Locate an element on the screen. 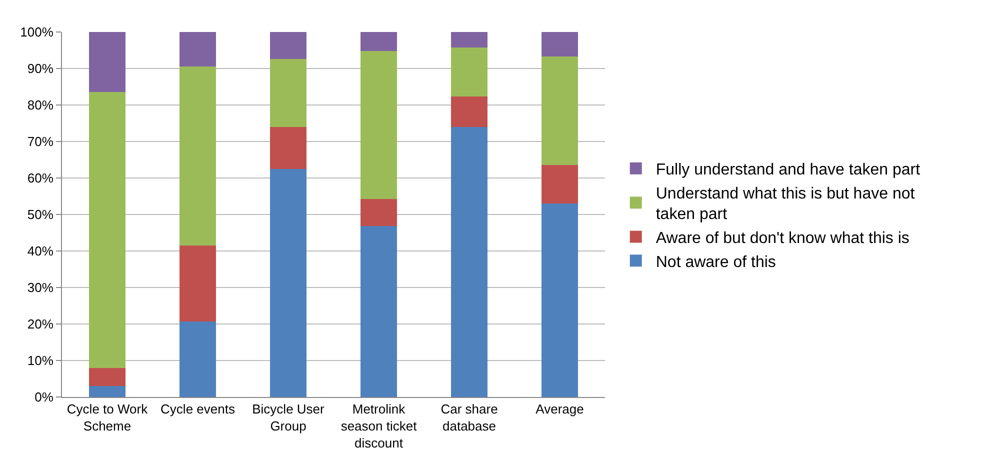 The height and width of the screenshot is (476, 990). y-tick-label: 40% is located at coordinates (40, 251).